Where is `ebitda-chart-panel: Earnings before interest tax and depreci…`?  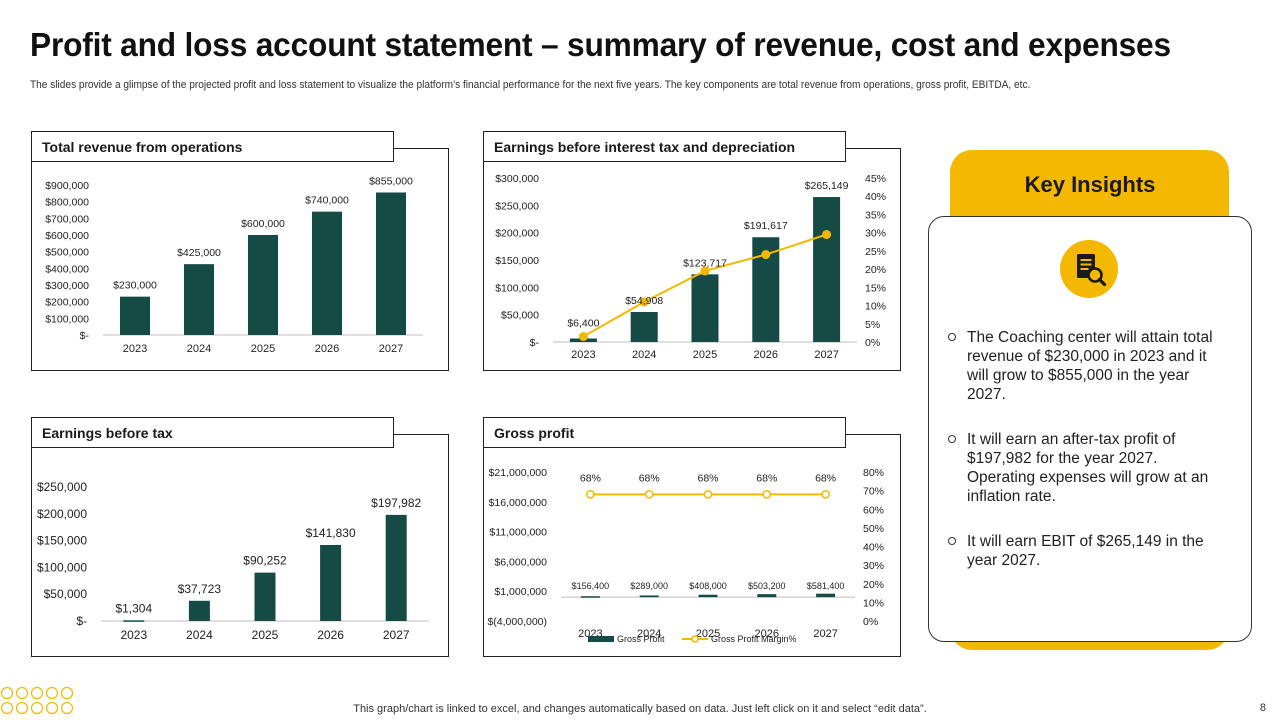 ebitda-chart-panel: Earnings before interest tax and depreci… is located at coordinates (692, 251).